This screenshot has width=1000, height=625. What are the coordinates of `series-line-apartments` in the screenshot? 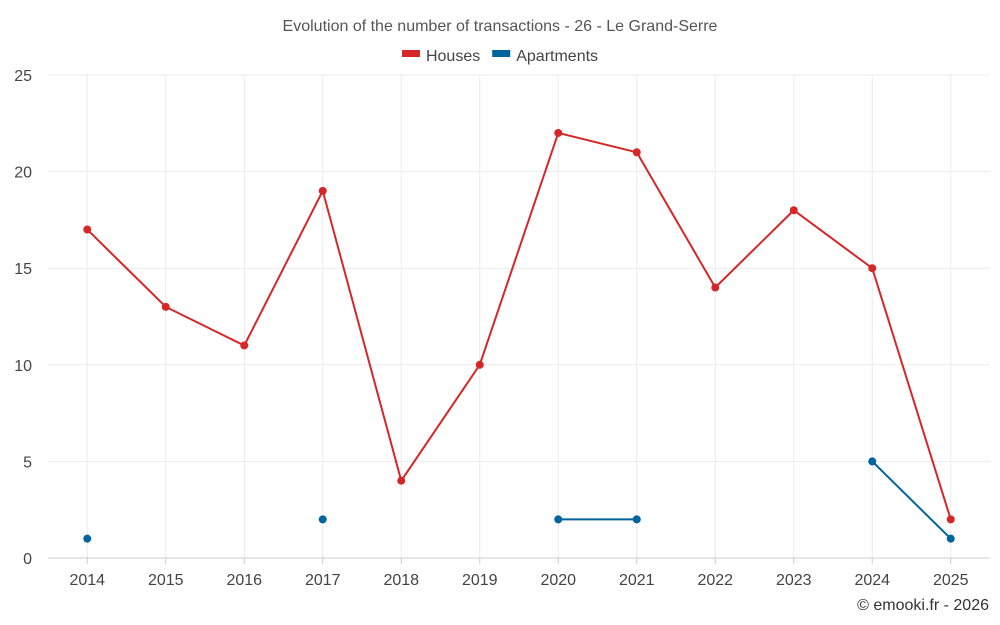 It's located at (911, 500).